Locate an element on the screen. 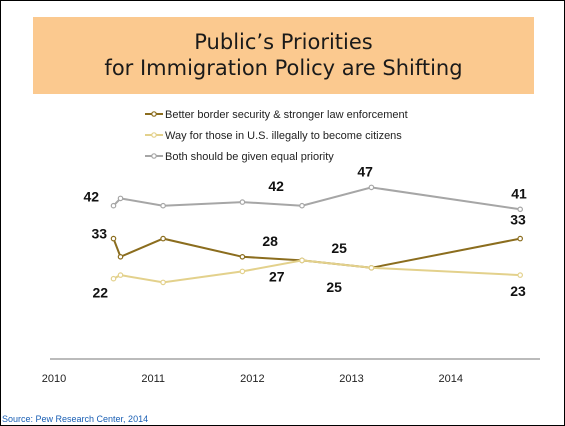  data-label-3: 41 is located at coordinates (519, 193).